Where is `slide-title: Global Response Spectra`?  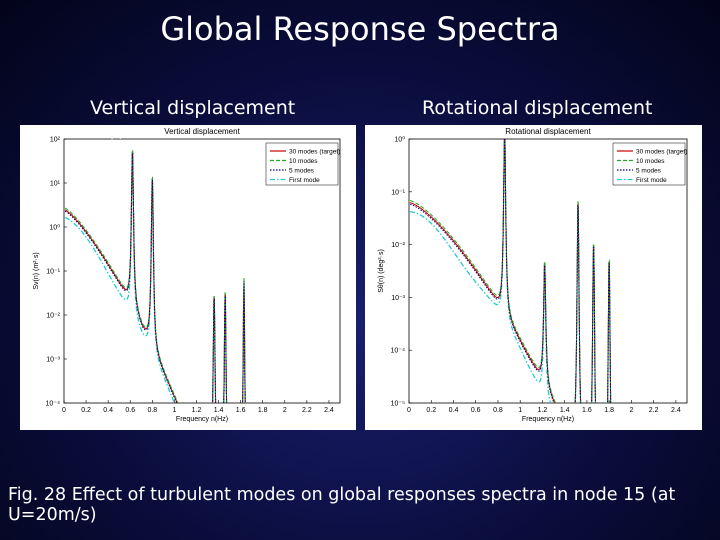 slide-title: Global Response Spectra is located at coordinates (360, 29).